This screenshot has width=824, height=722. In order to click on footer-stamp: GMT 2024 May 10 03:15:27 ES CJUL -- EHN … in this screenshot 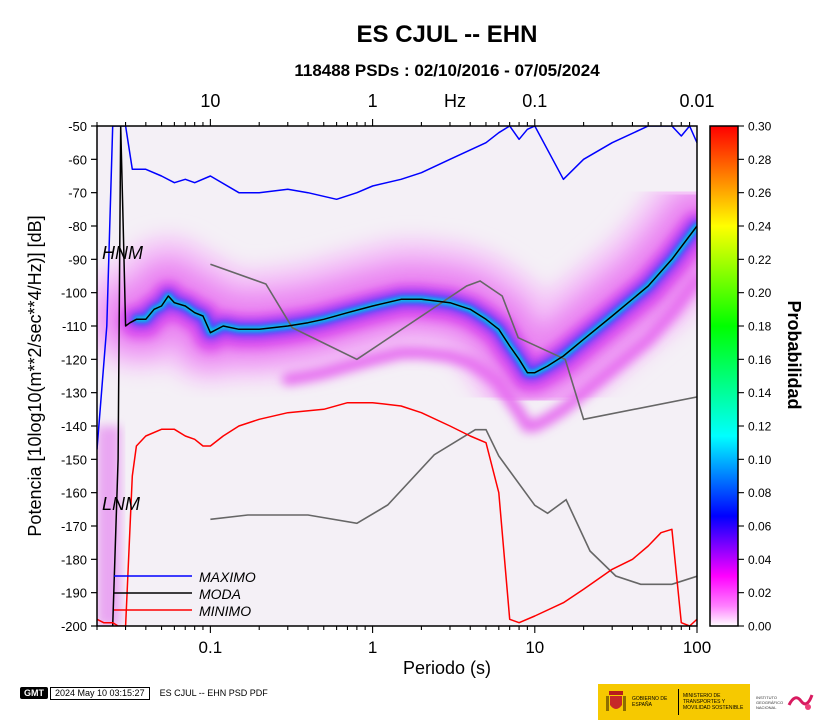, I will do `click(144, 693)`.